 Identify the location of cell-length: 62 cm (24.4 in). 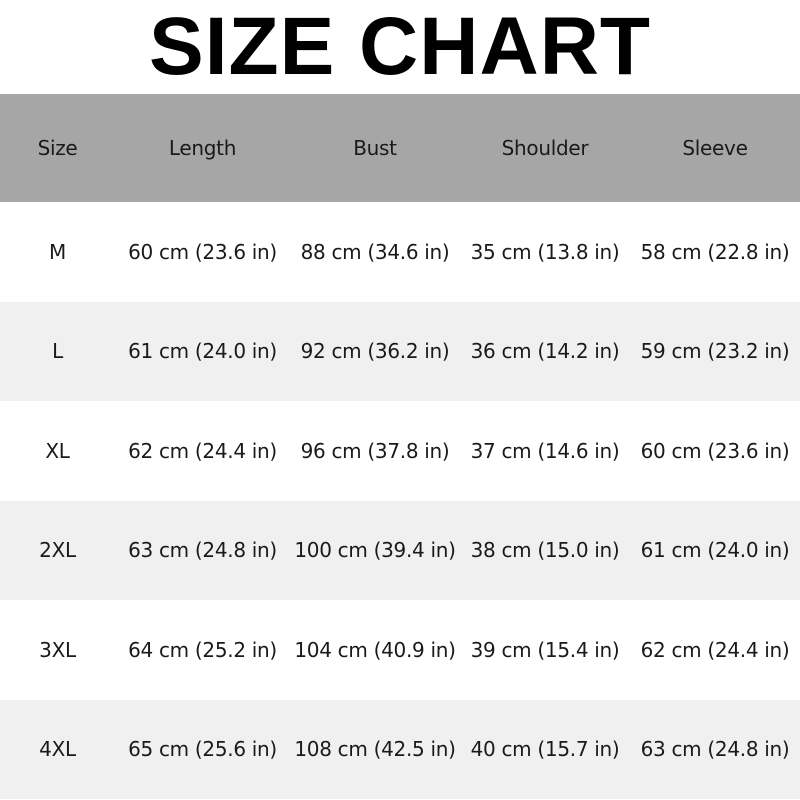
(202, 450).